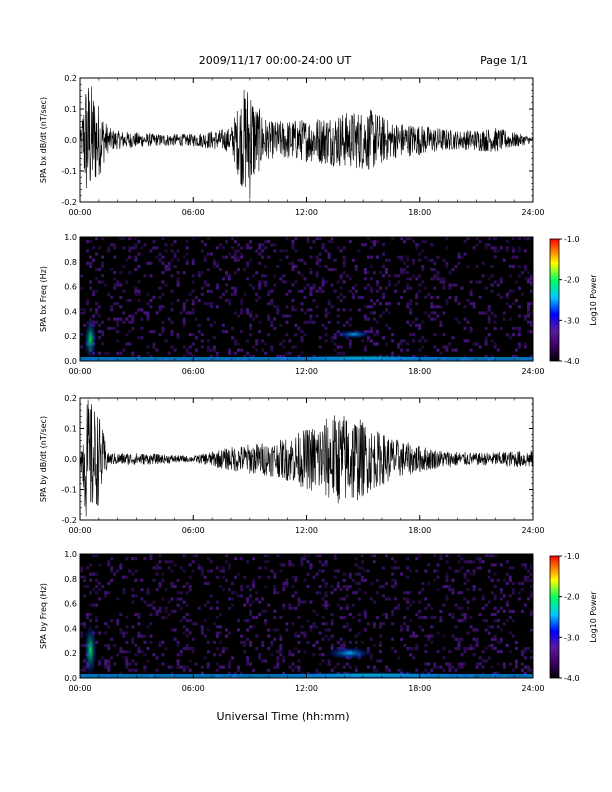 This screenshot has width=612, height=792. I want to click on y-tick-label: 0.2, so click(70, 336).